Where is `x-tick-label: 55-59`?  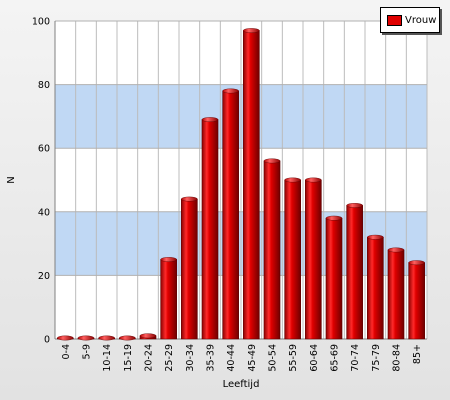 x-tick-label: 55-59 is located at coordinates (293, 358).